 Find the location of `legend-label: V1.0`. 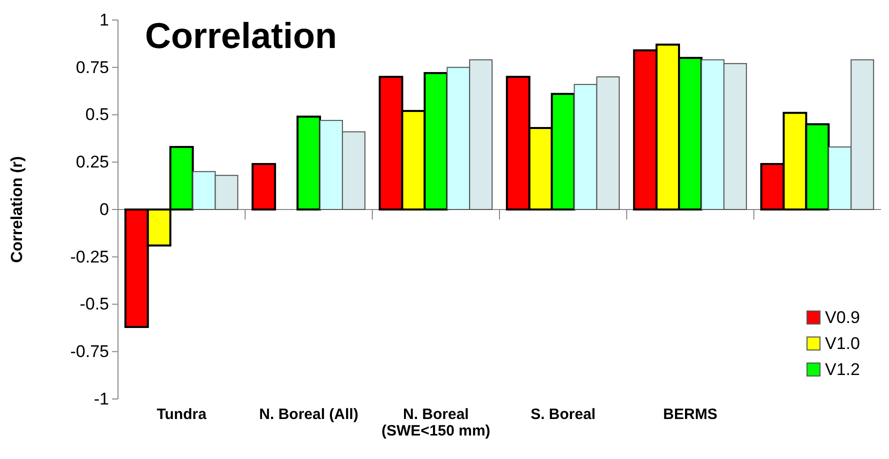

legend-label: V1.0 is located at coordinates (842, 343).